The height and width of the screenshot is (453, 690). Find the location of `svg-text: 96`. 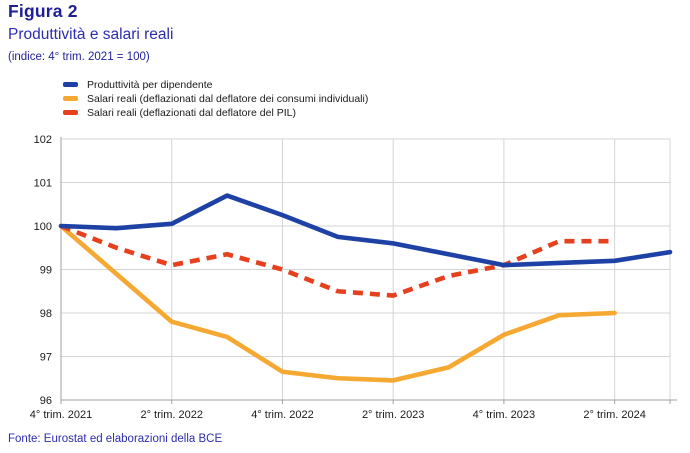

svg-text: 96 is located at coordinates (46, 401).